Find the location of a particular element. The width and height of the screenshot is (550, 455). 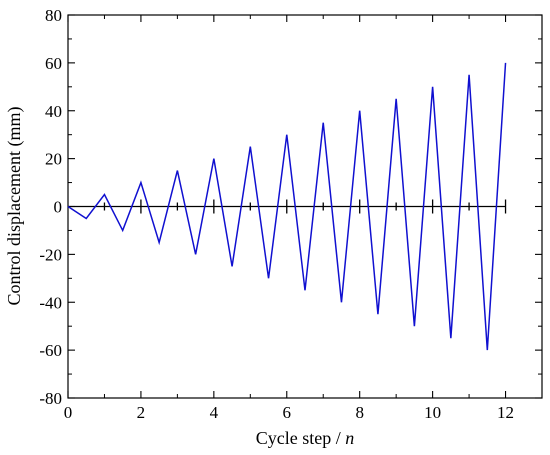

y-tick-label: -40 is located at coordinates (50, 302).